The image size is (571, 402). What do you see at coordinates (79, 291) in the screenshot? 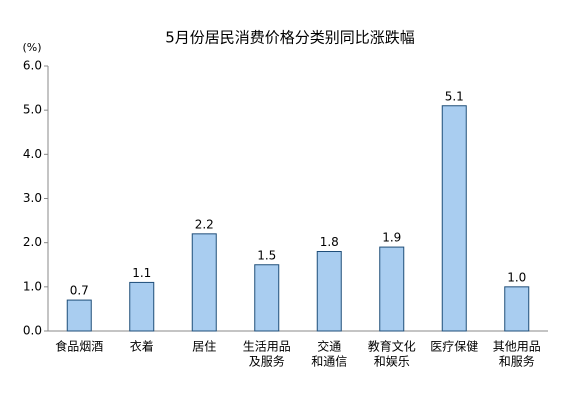
I see `value-label: 0.7` at bounding box center [79, 291].